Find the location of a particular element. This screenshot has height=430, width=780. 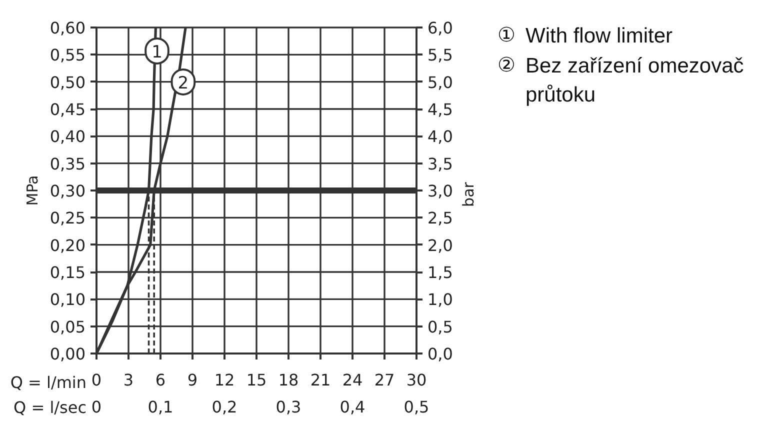

series-label: 2 is located at coordinates (183, 83).